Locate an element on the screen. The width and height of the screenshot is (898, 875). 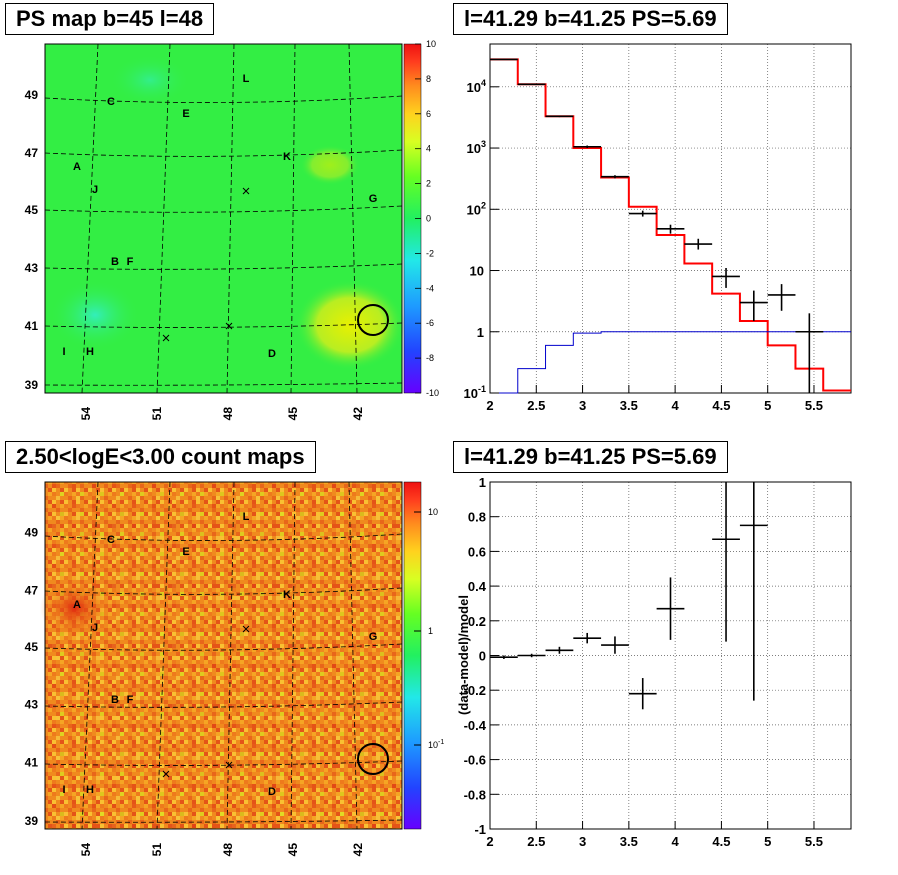
residual-xtick: 4 is located at coordinates (676, 841).